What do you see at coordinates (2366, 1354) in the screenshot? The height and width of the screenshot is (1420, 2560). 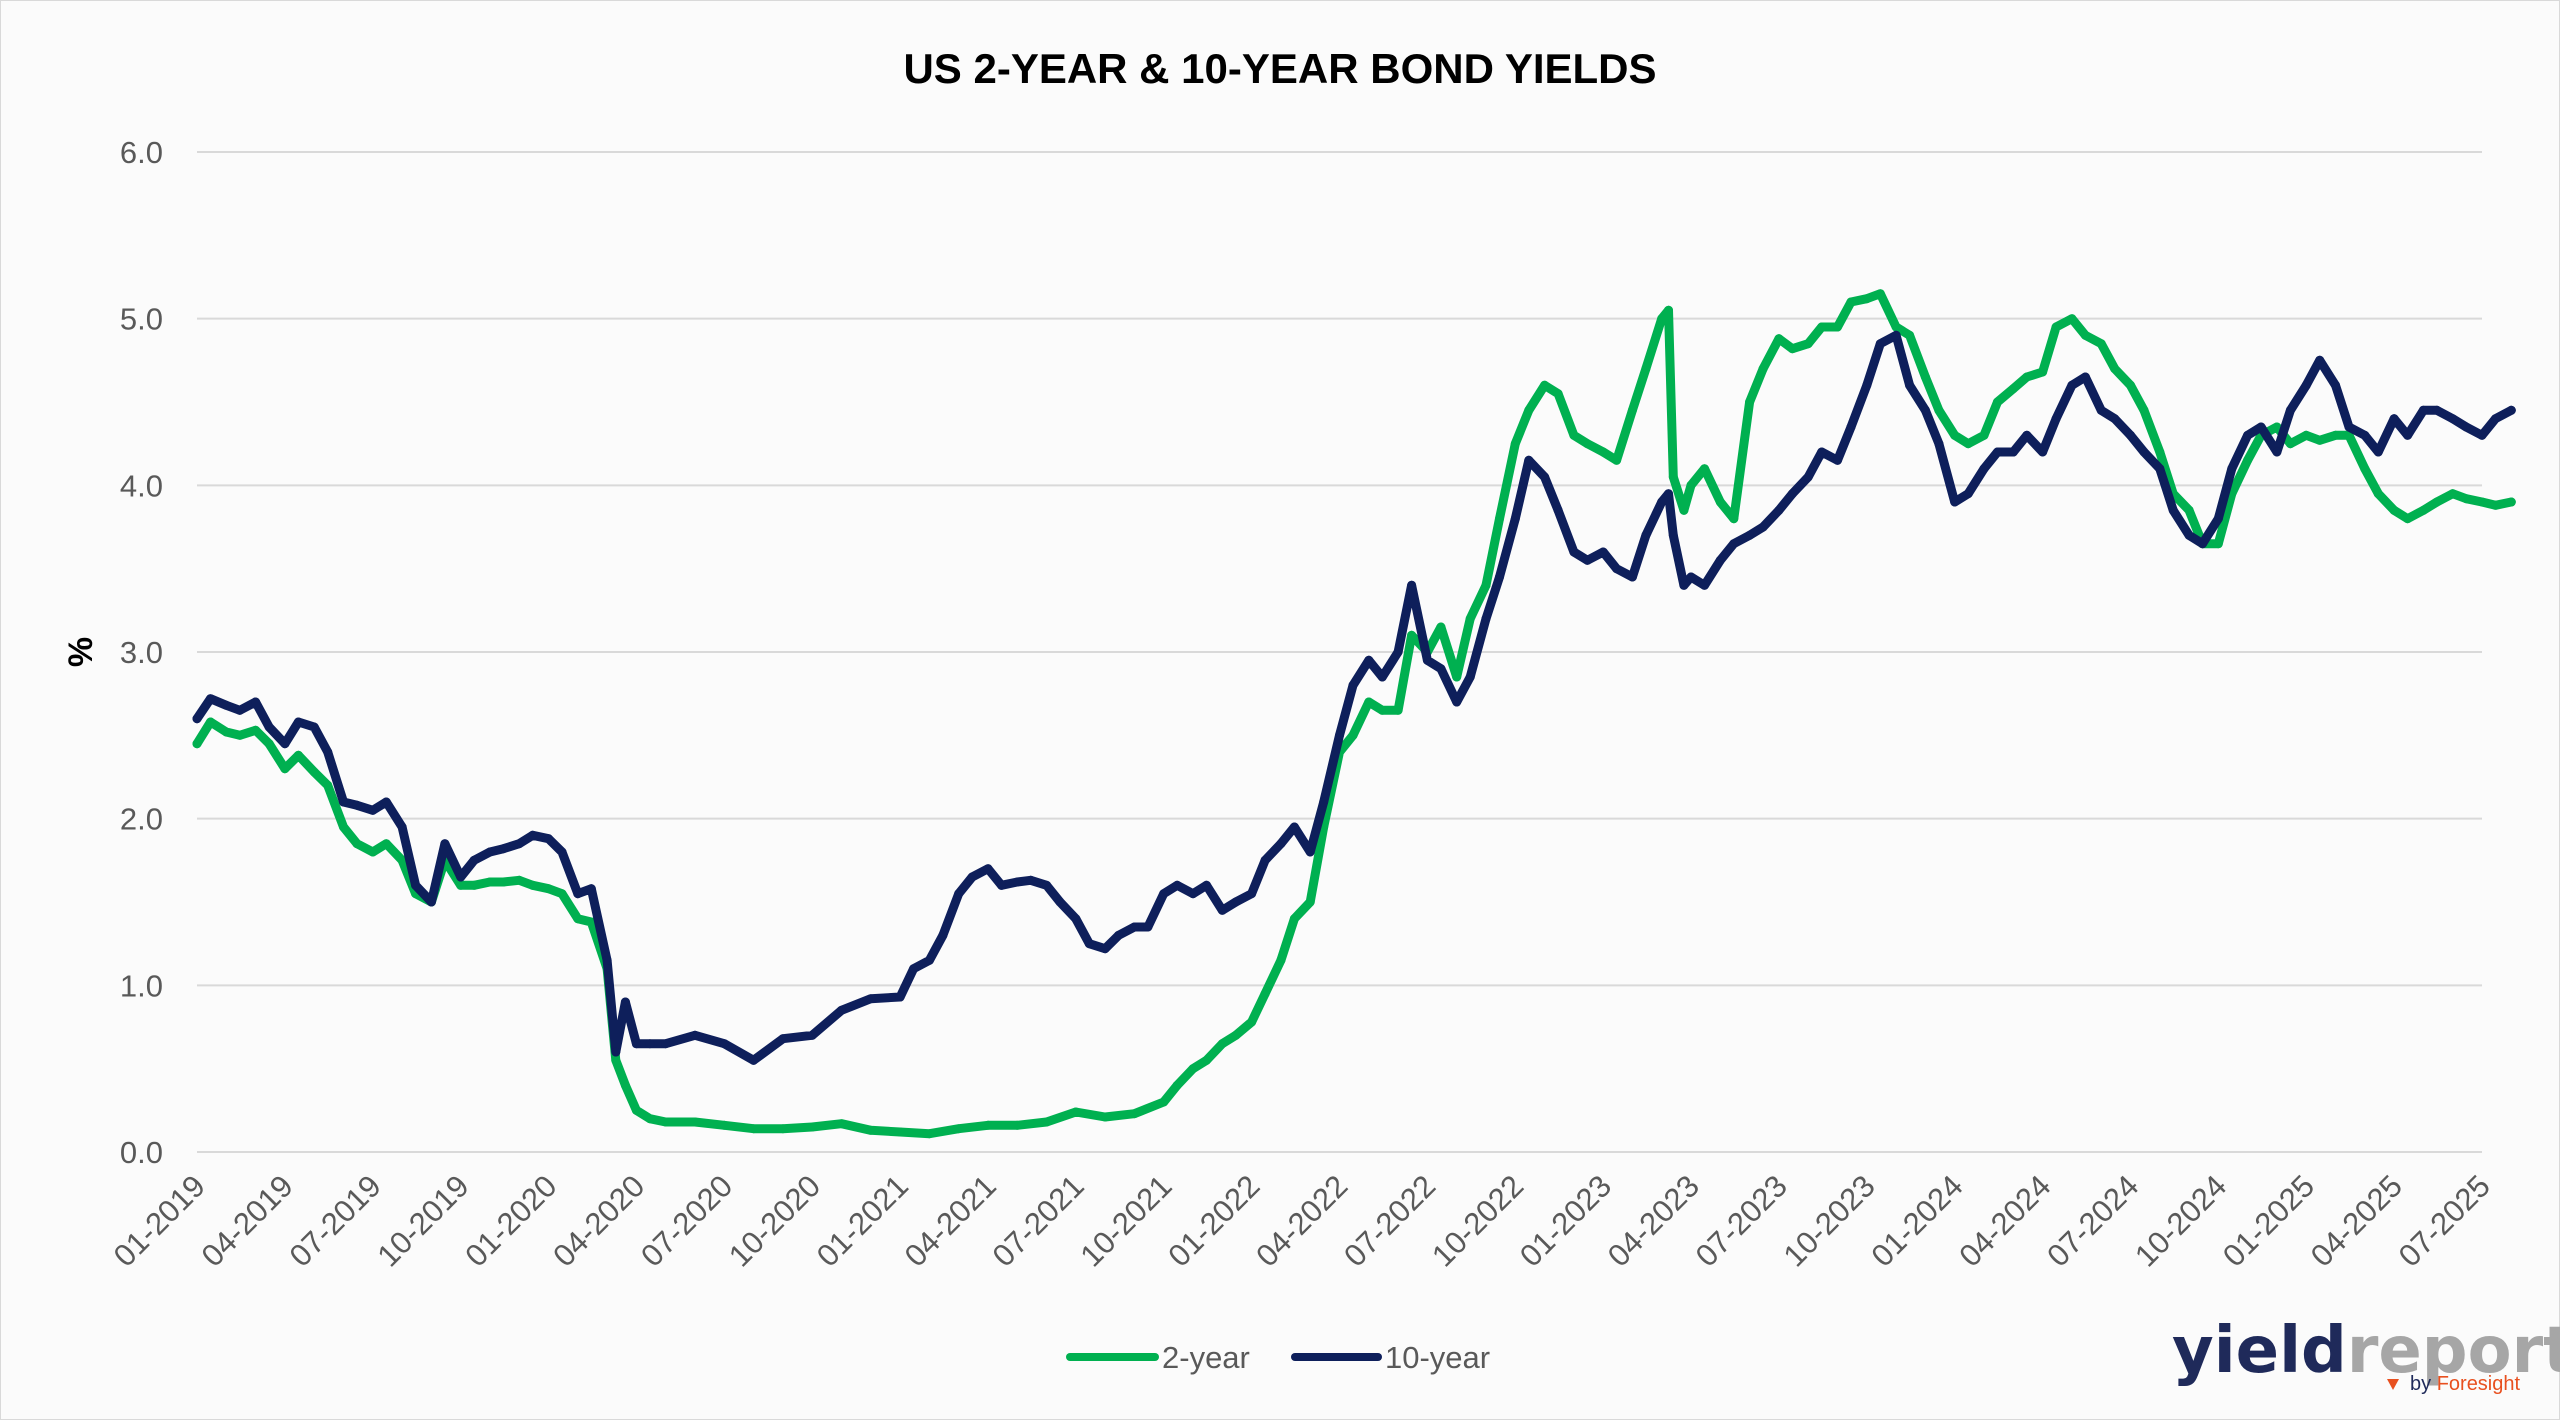 I see `yieldreport-logo: yieldreport by Foresight` at bounding box center [2366, 1354].